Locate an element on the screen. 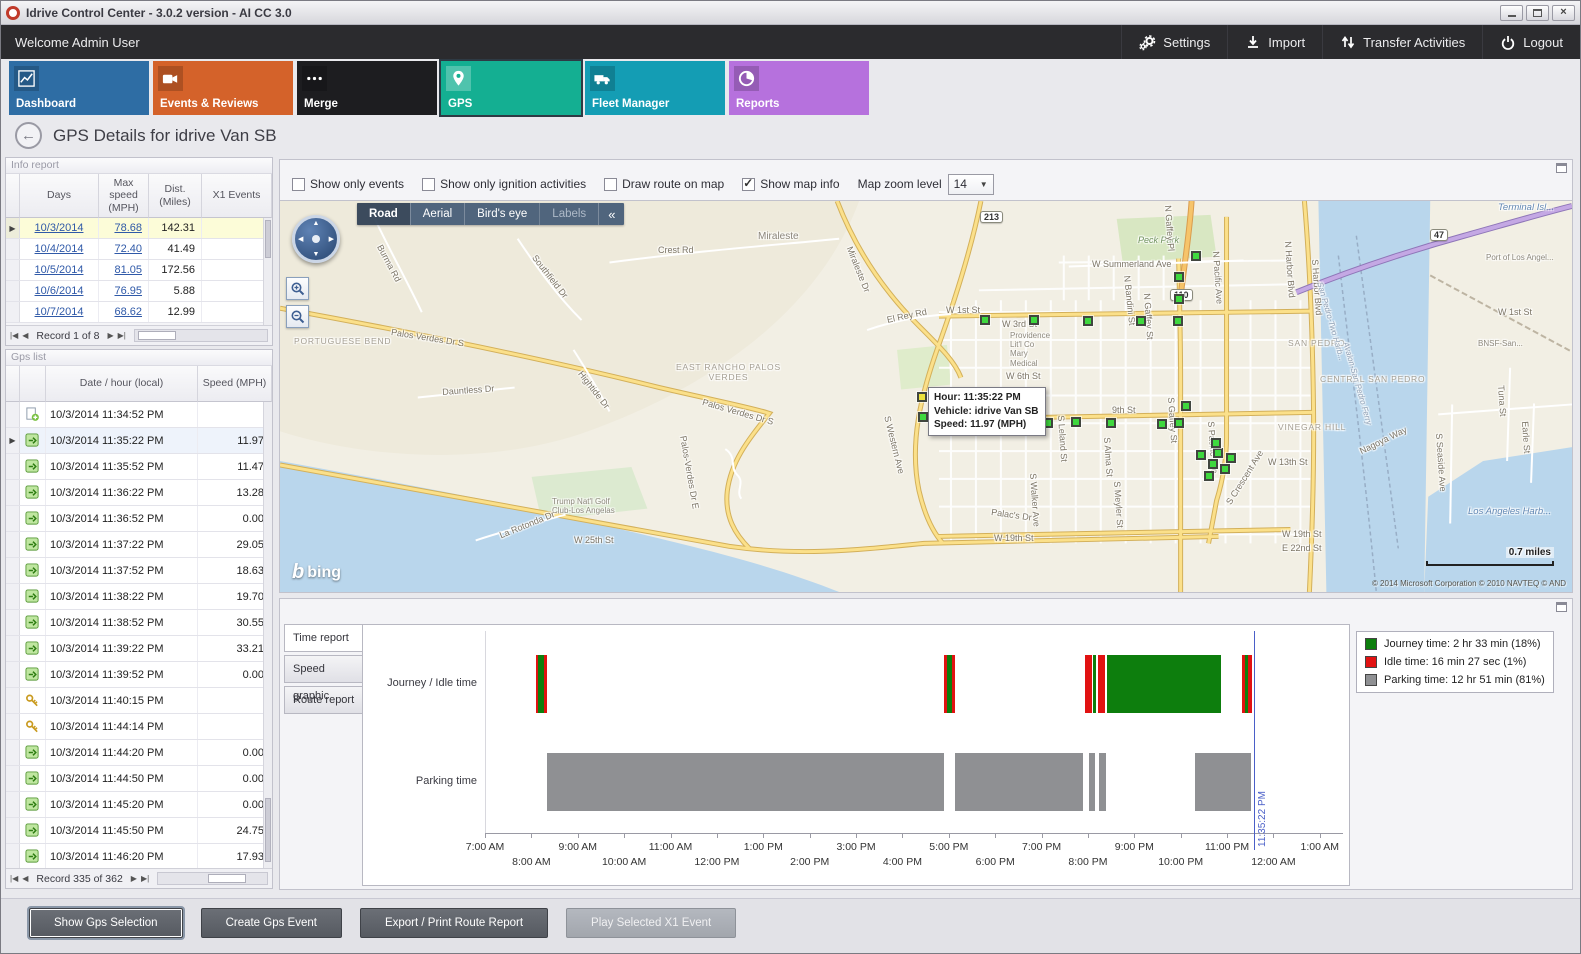 The height and width of the screenshot is (954, 1581). gps-list-vscrollbar is located at coordinates (267, 635).